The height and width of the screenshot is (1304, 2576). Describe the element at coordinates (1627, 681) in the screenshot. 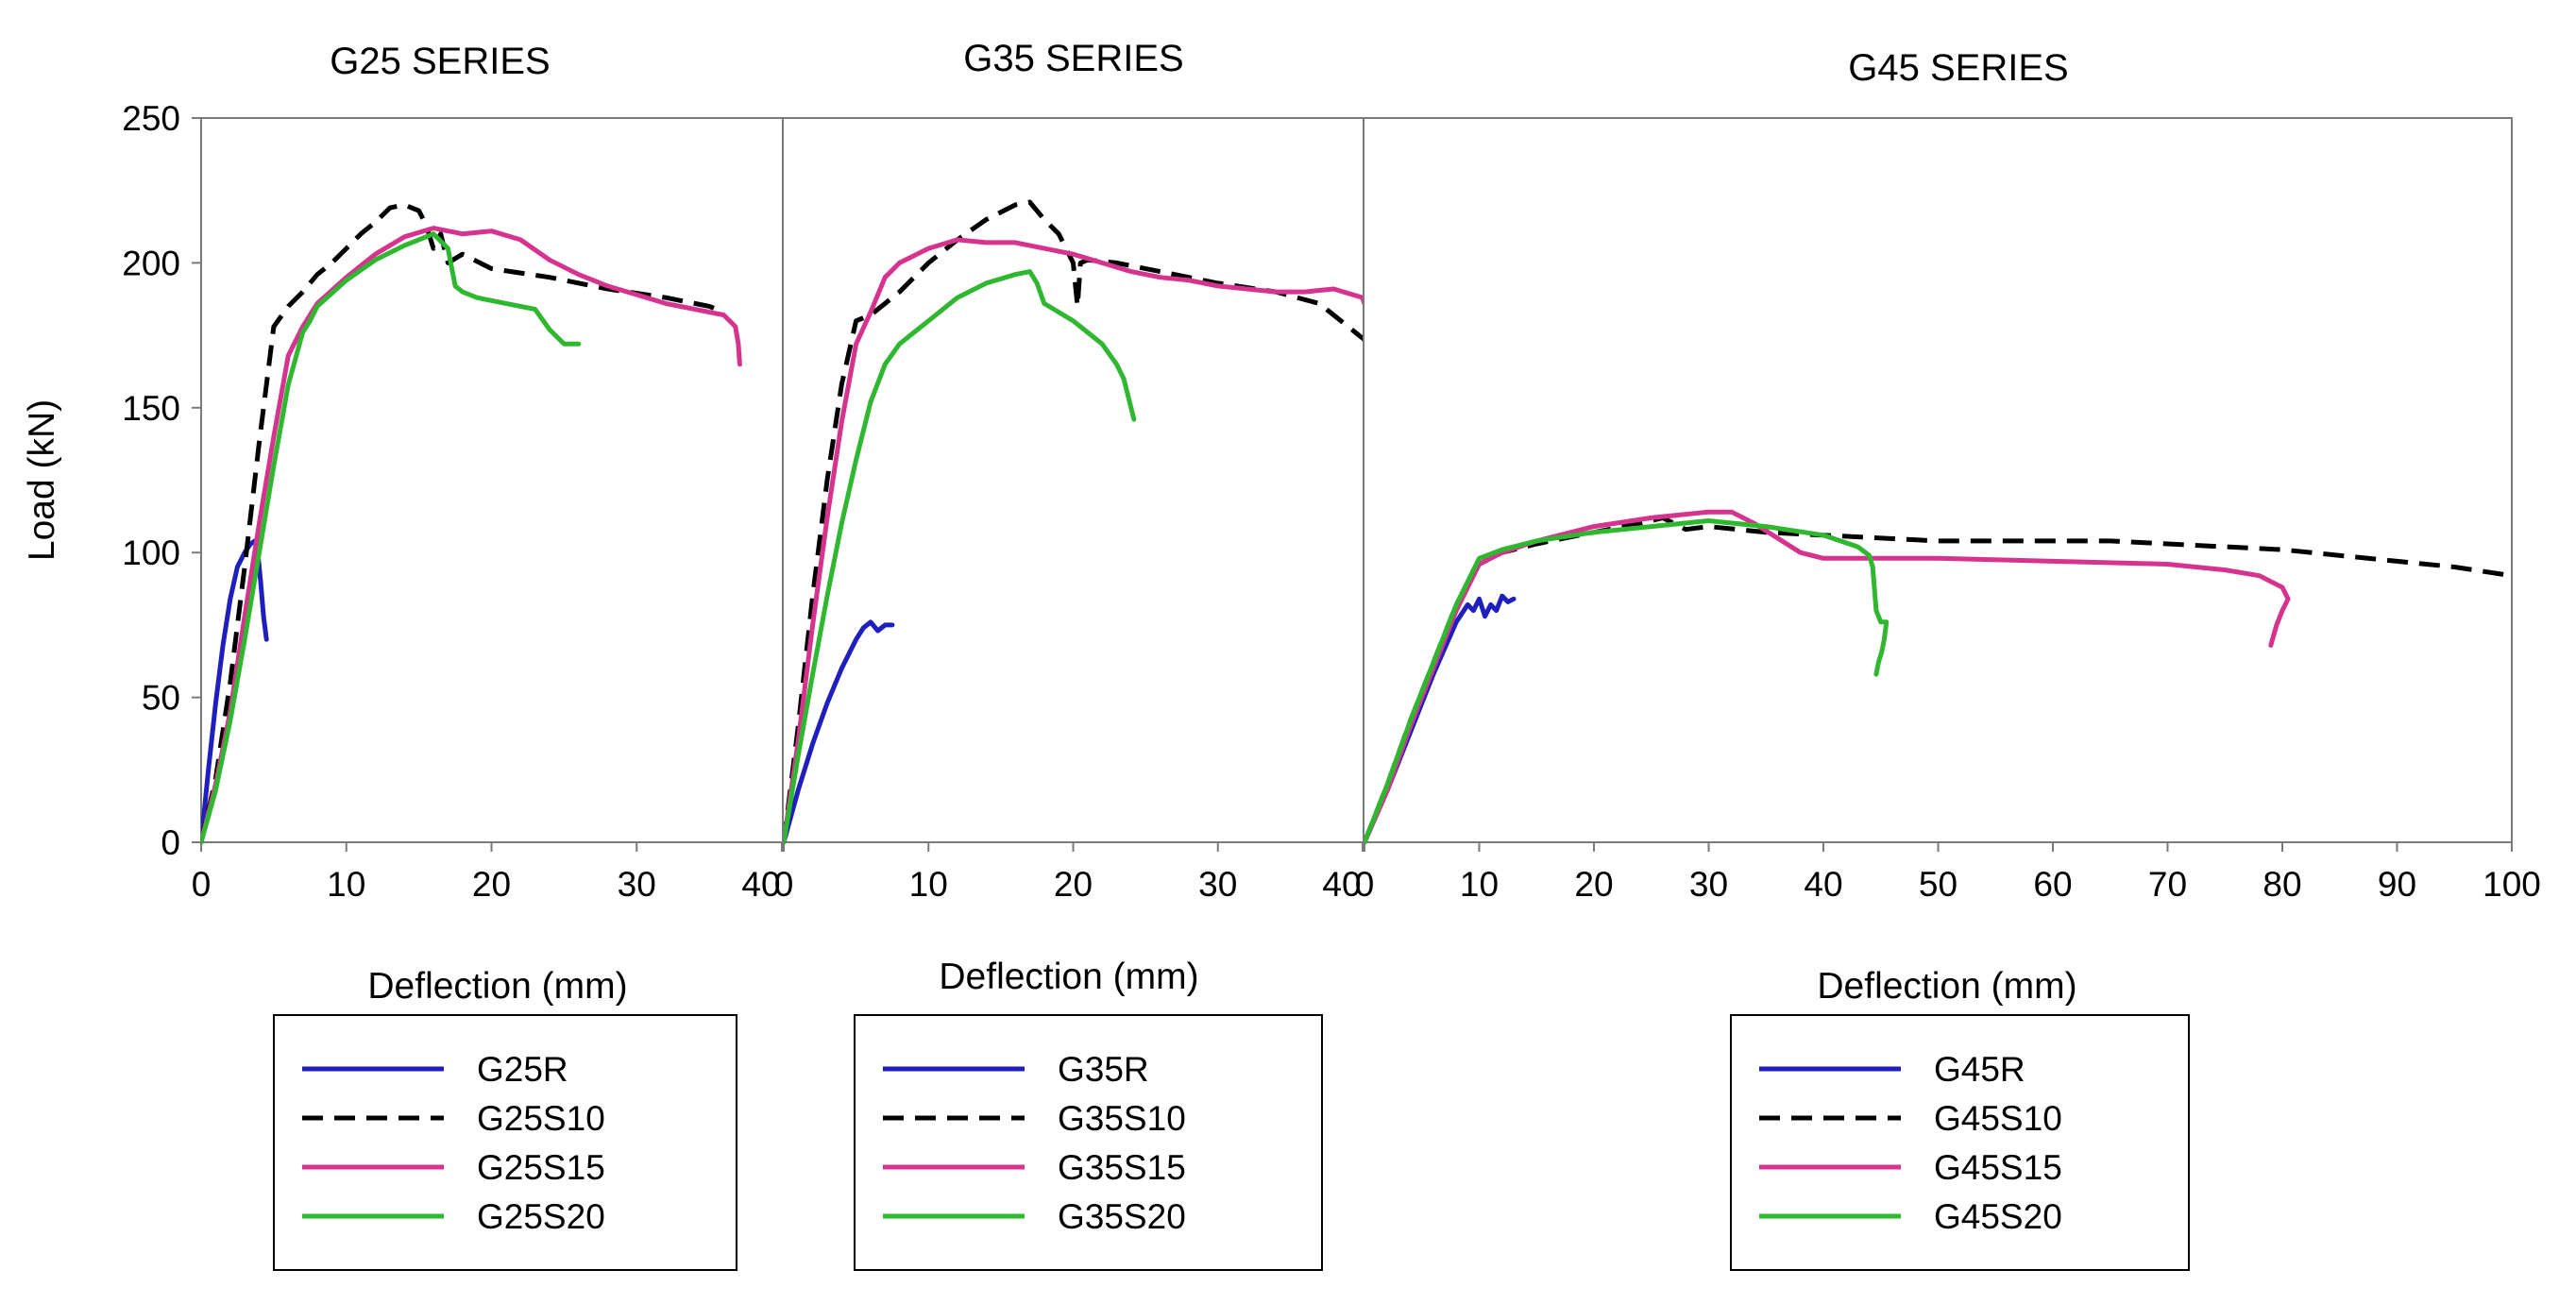

I see `series-line-g45s20` at that location.